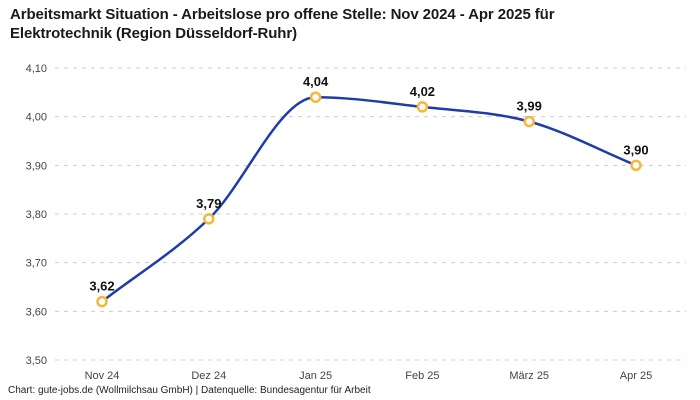 This screenshot has height=400, width=700. I want to click on data-point-label: 3,62, so click(101, 286).